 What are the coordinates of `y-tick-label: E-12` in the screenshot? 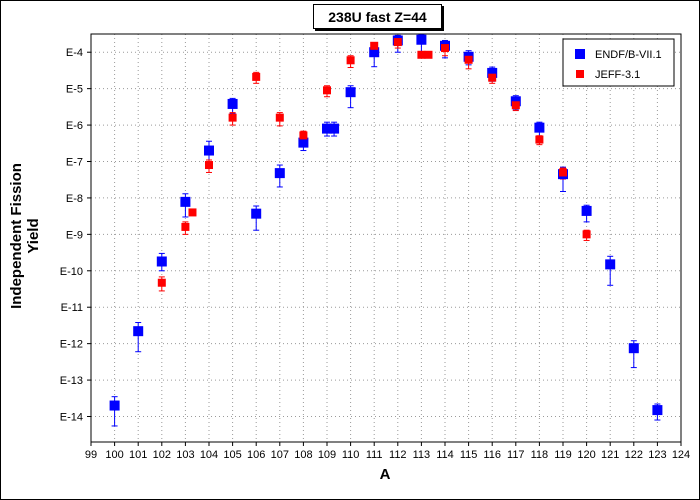 It's located at (71, 345).